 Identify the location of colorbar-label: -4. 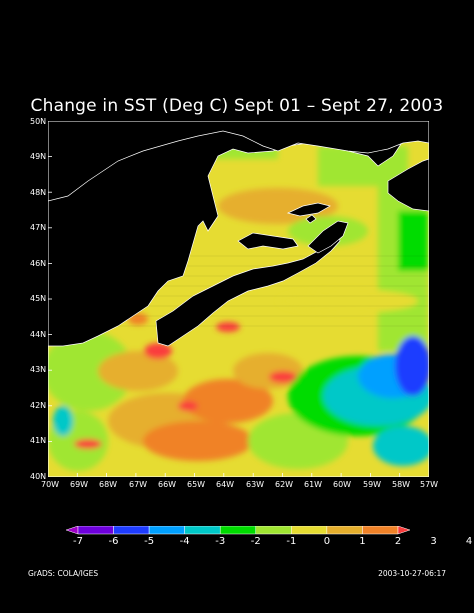
(184, 541).